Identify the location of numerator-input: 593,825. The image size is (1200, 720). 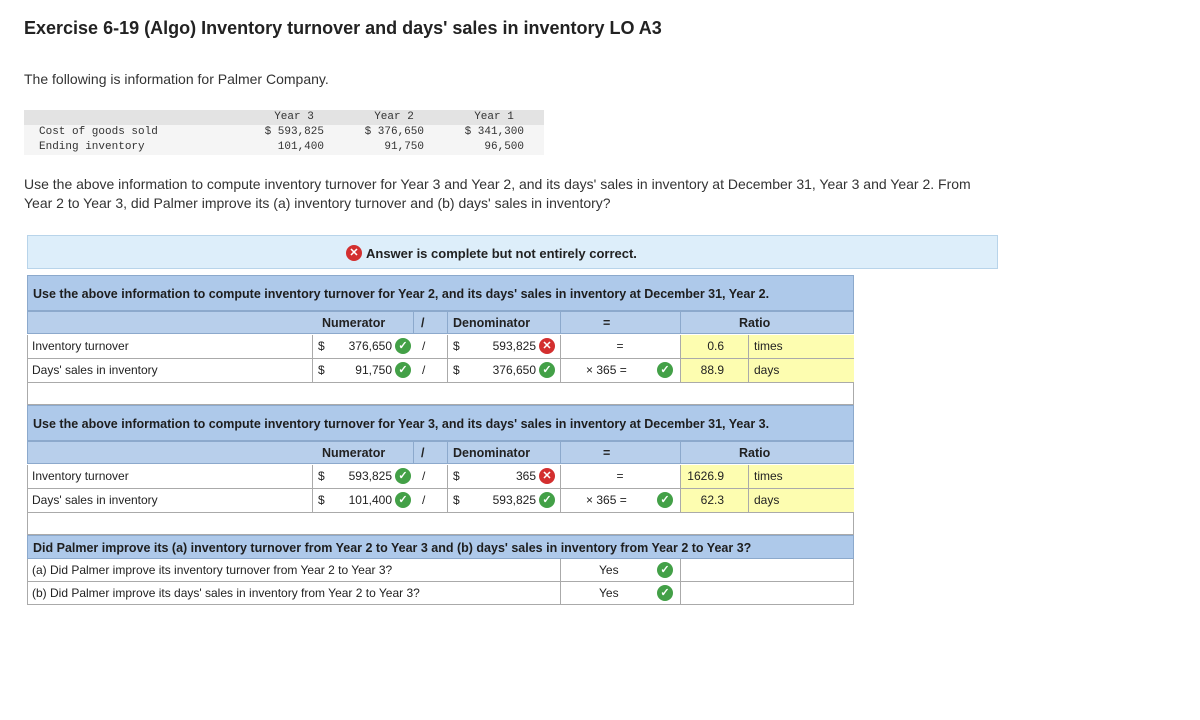
(370, 476).